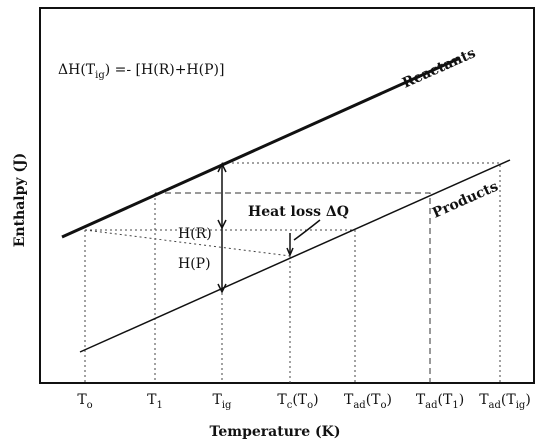  I want to click on enthalpy-arrows, so click(269, 228).